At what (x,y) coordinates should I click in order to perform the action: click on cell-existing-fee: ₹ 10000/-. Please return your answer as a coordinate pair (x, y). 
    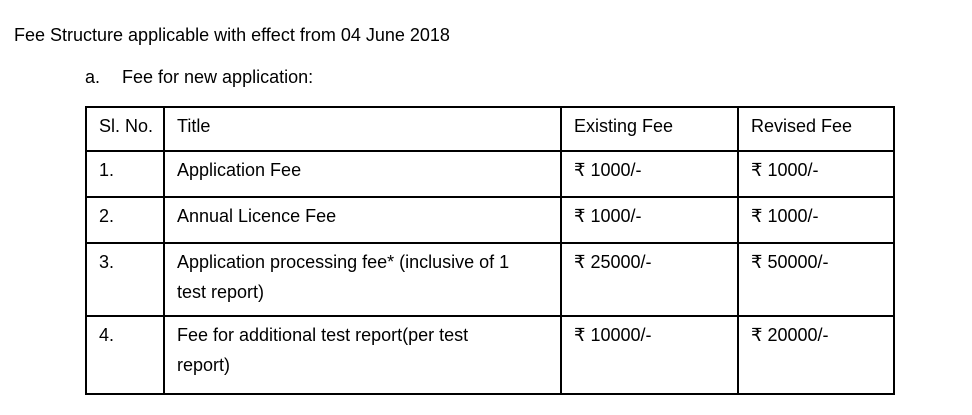
    Looking at the image, I should click on (649, 355).